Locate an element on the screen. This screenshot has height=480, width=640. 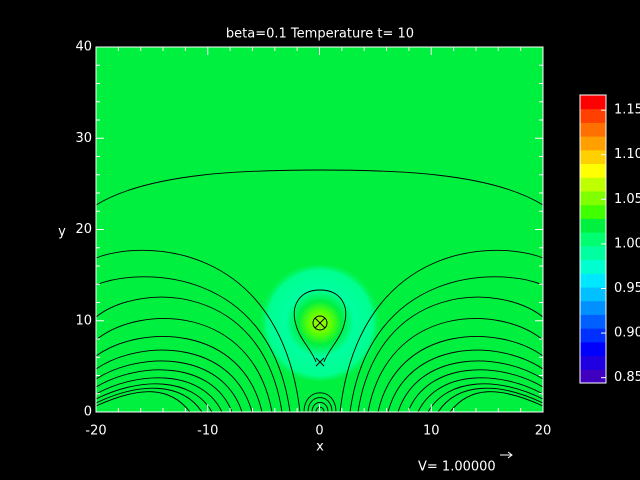
colorbar-tick-label: 1.15 is located at coordinates (627, 110).